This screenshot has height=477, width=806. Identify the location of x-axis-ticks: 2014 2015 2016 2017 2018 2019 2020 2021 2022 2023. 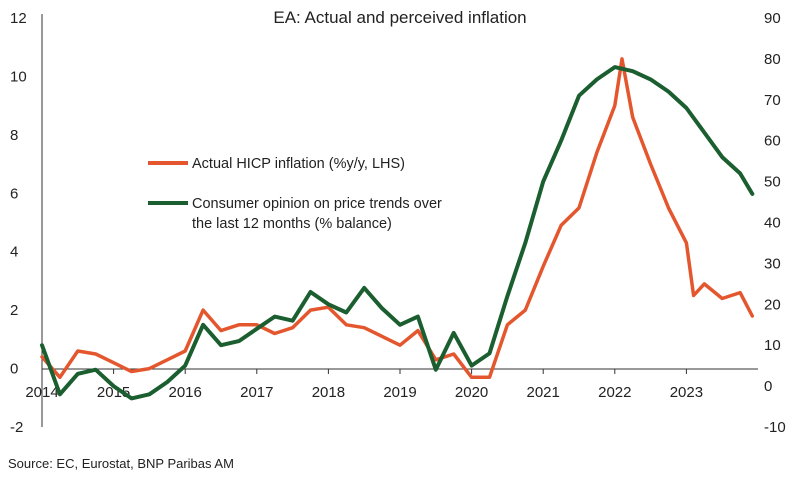
(364, 392).